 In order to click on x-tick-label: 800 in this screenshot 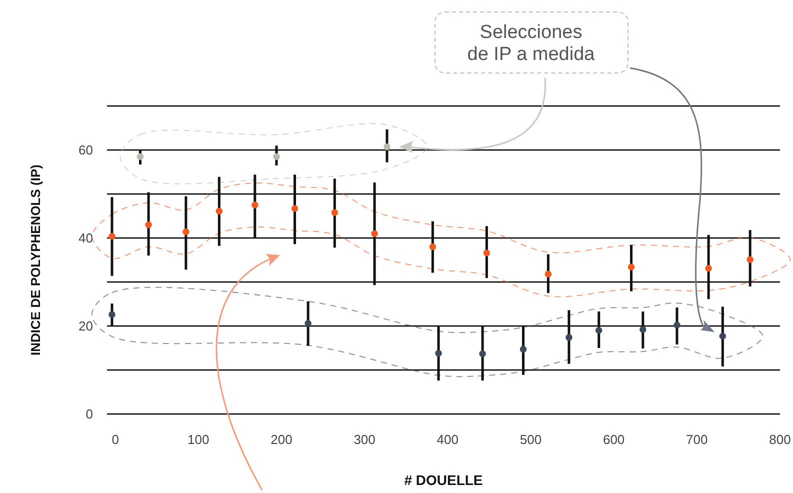, I will do `click(780, 439)`.